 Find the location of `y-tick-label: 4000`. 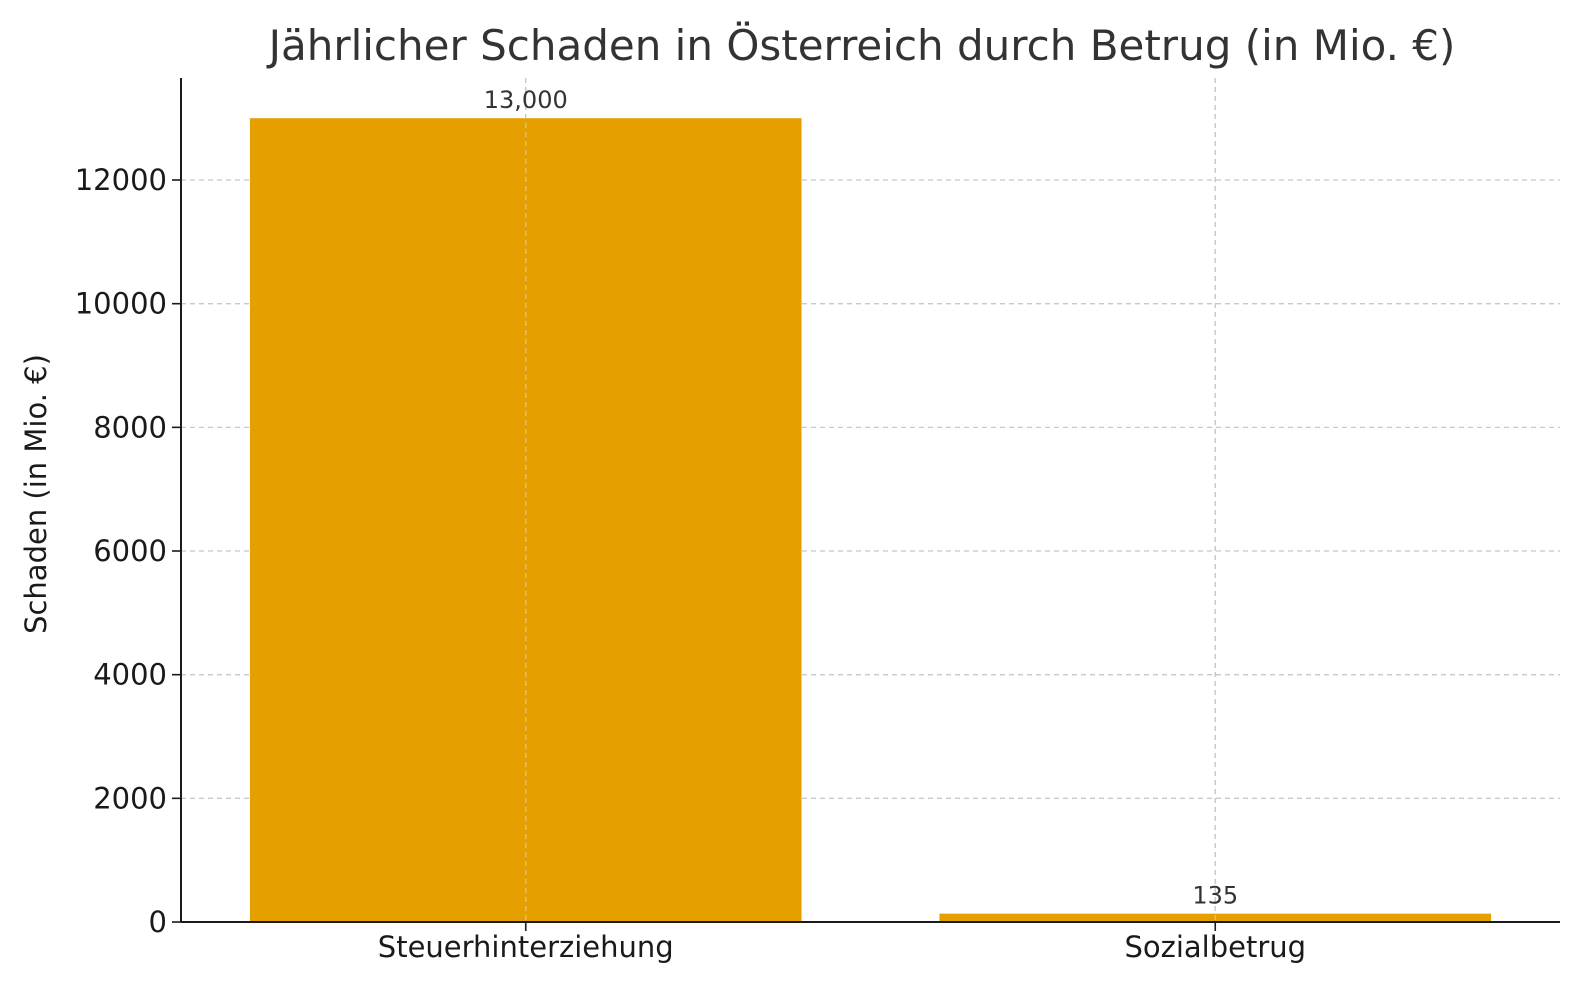

y-tick-label: 4000 is located at coordinates (130, 675).